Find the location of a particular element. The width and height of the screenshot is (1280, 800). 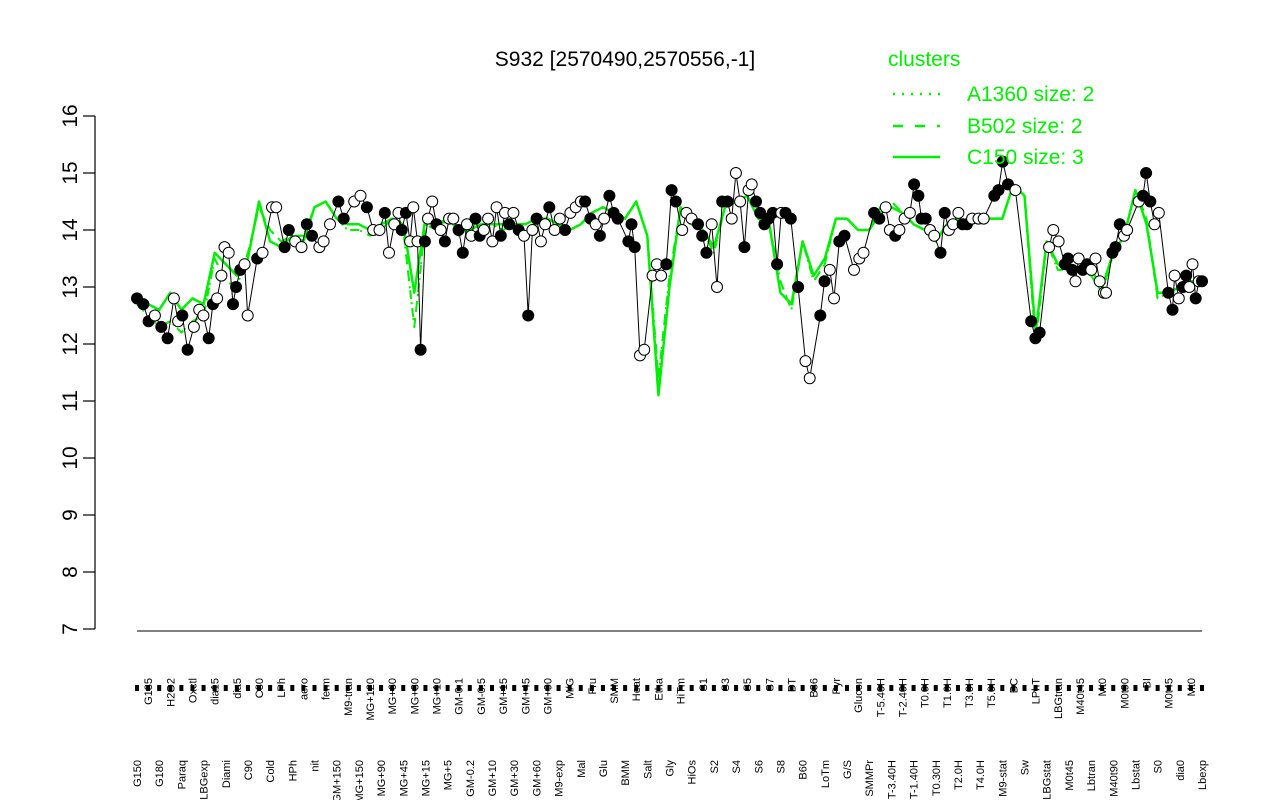

x-tick-label: Oxctl is located at coordinates (193, 690).